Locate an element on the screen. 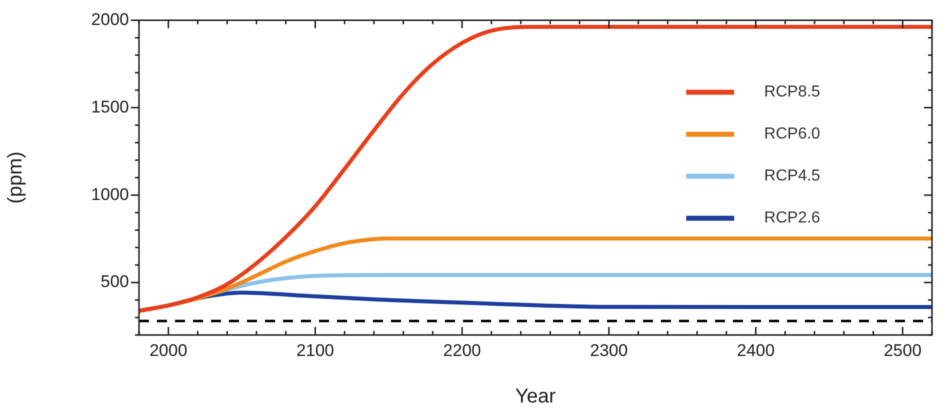 The image size is (948, 413). y-axis-title: (ppm) is located at coordinates (15, 177).